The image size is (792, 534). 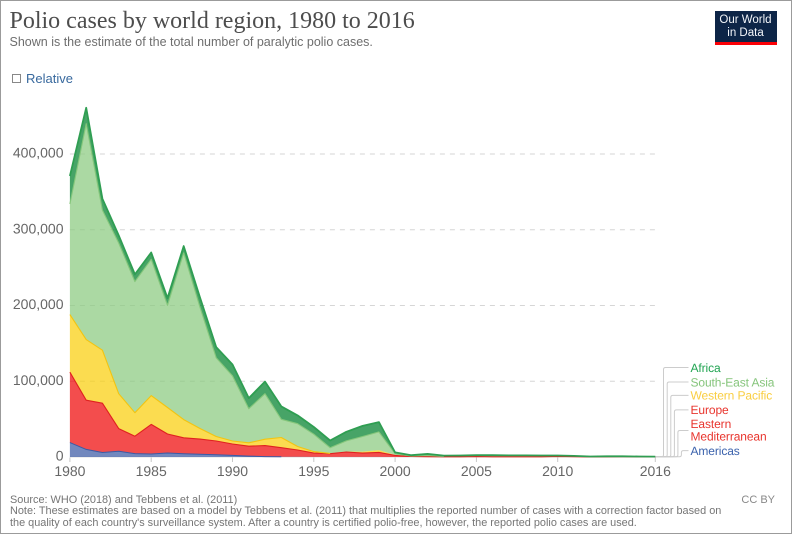 What do you see at coordinates (732, 396) in the screenshot?
I see `svg-text: Western Pacific` at bounding box center [732, 396].